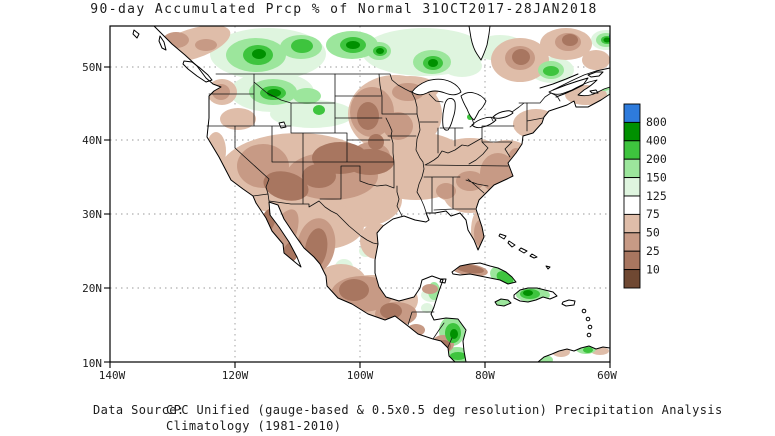 Image resolution: width=775 pixels, height=436 pixels. Describe the element at coordinates (653, 269) in the screenshot. I see `legend-label-10: 10` at that location.